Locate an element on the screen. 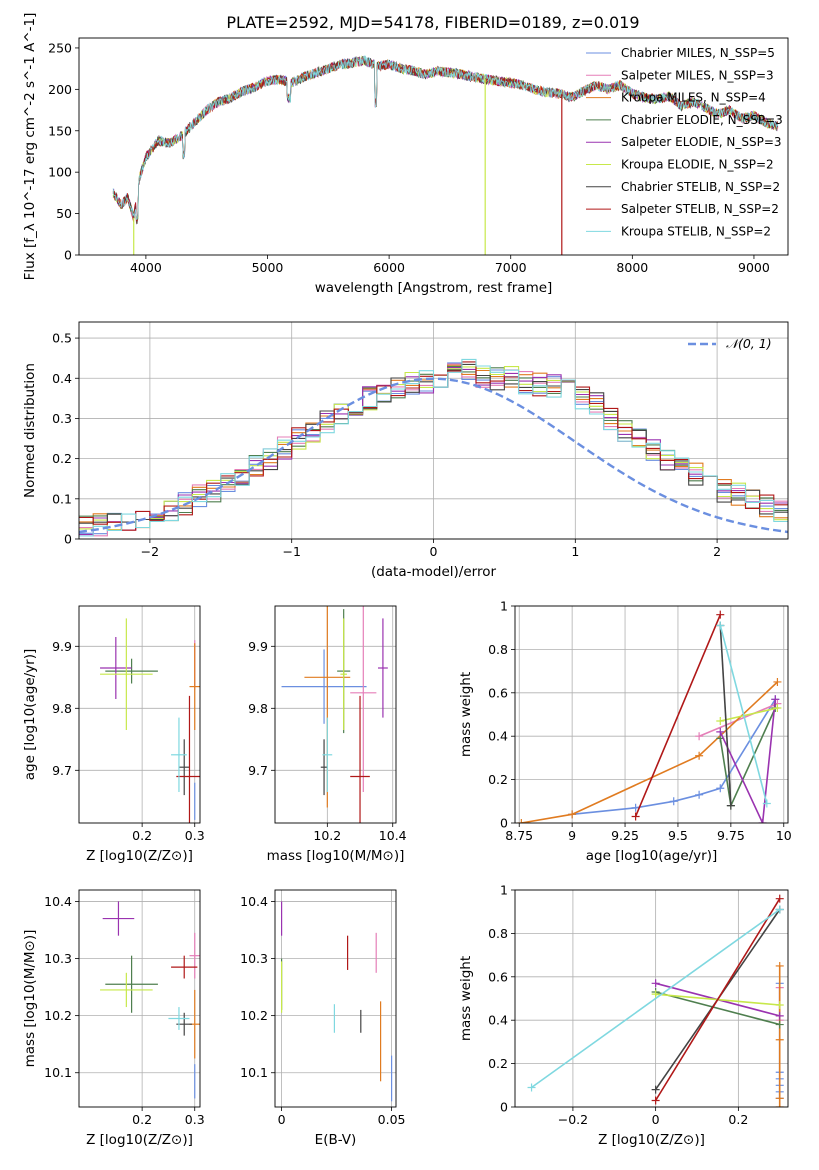 This screenshot has width=819, height=1170. plot-mass-vs-ebv: 0 0.05 10.1 10.2 10.3 10.4 E(B-V) is located at coordinates (323, 1018).